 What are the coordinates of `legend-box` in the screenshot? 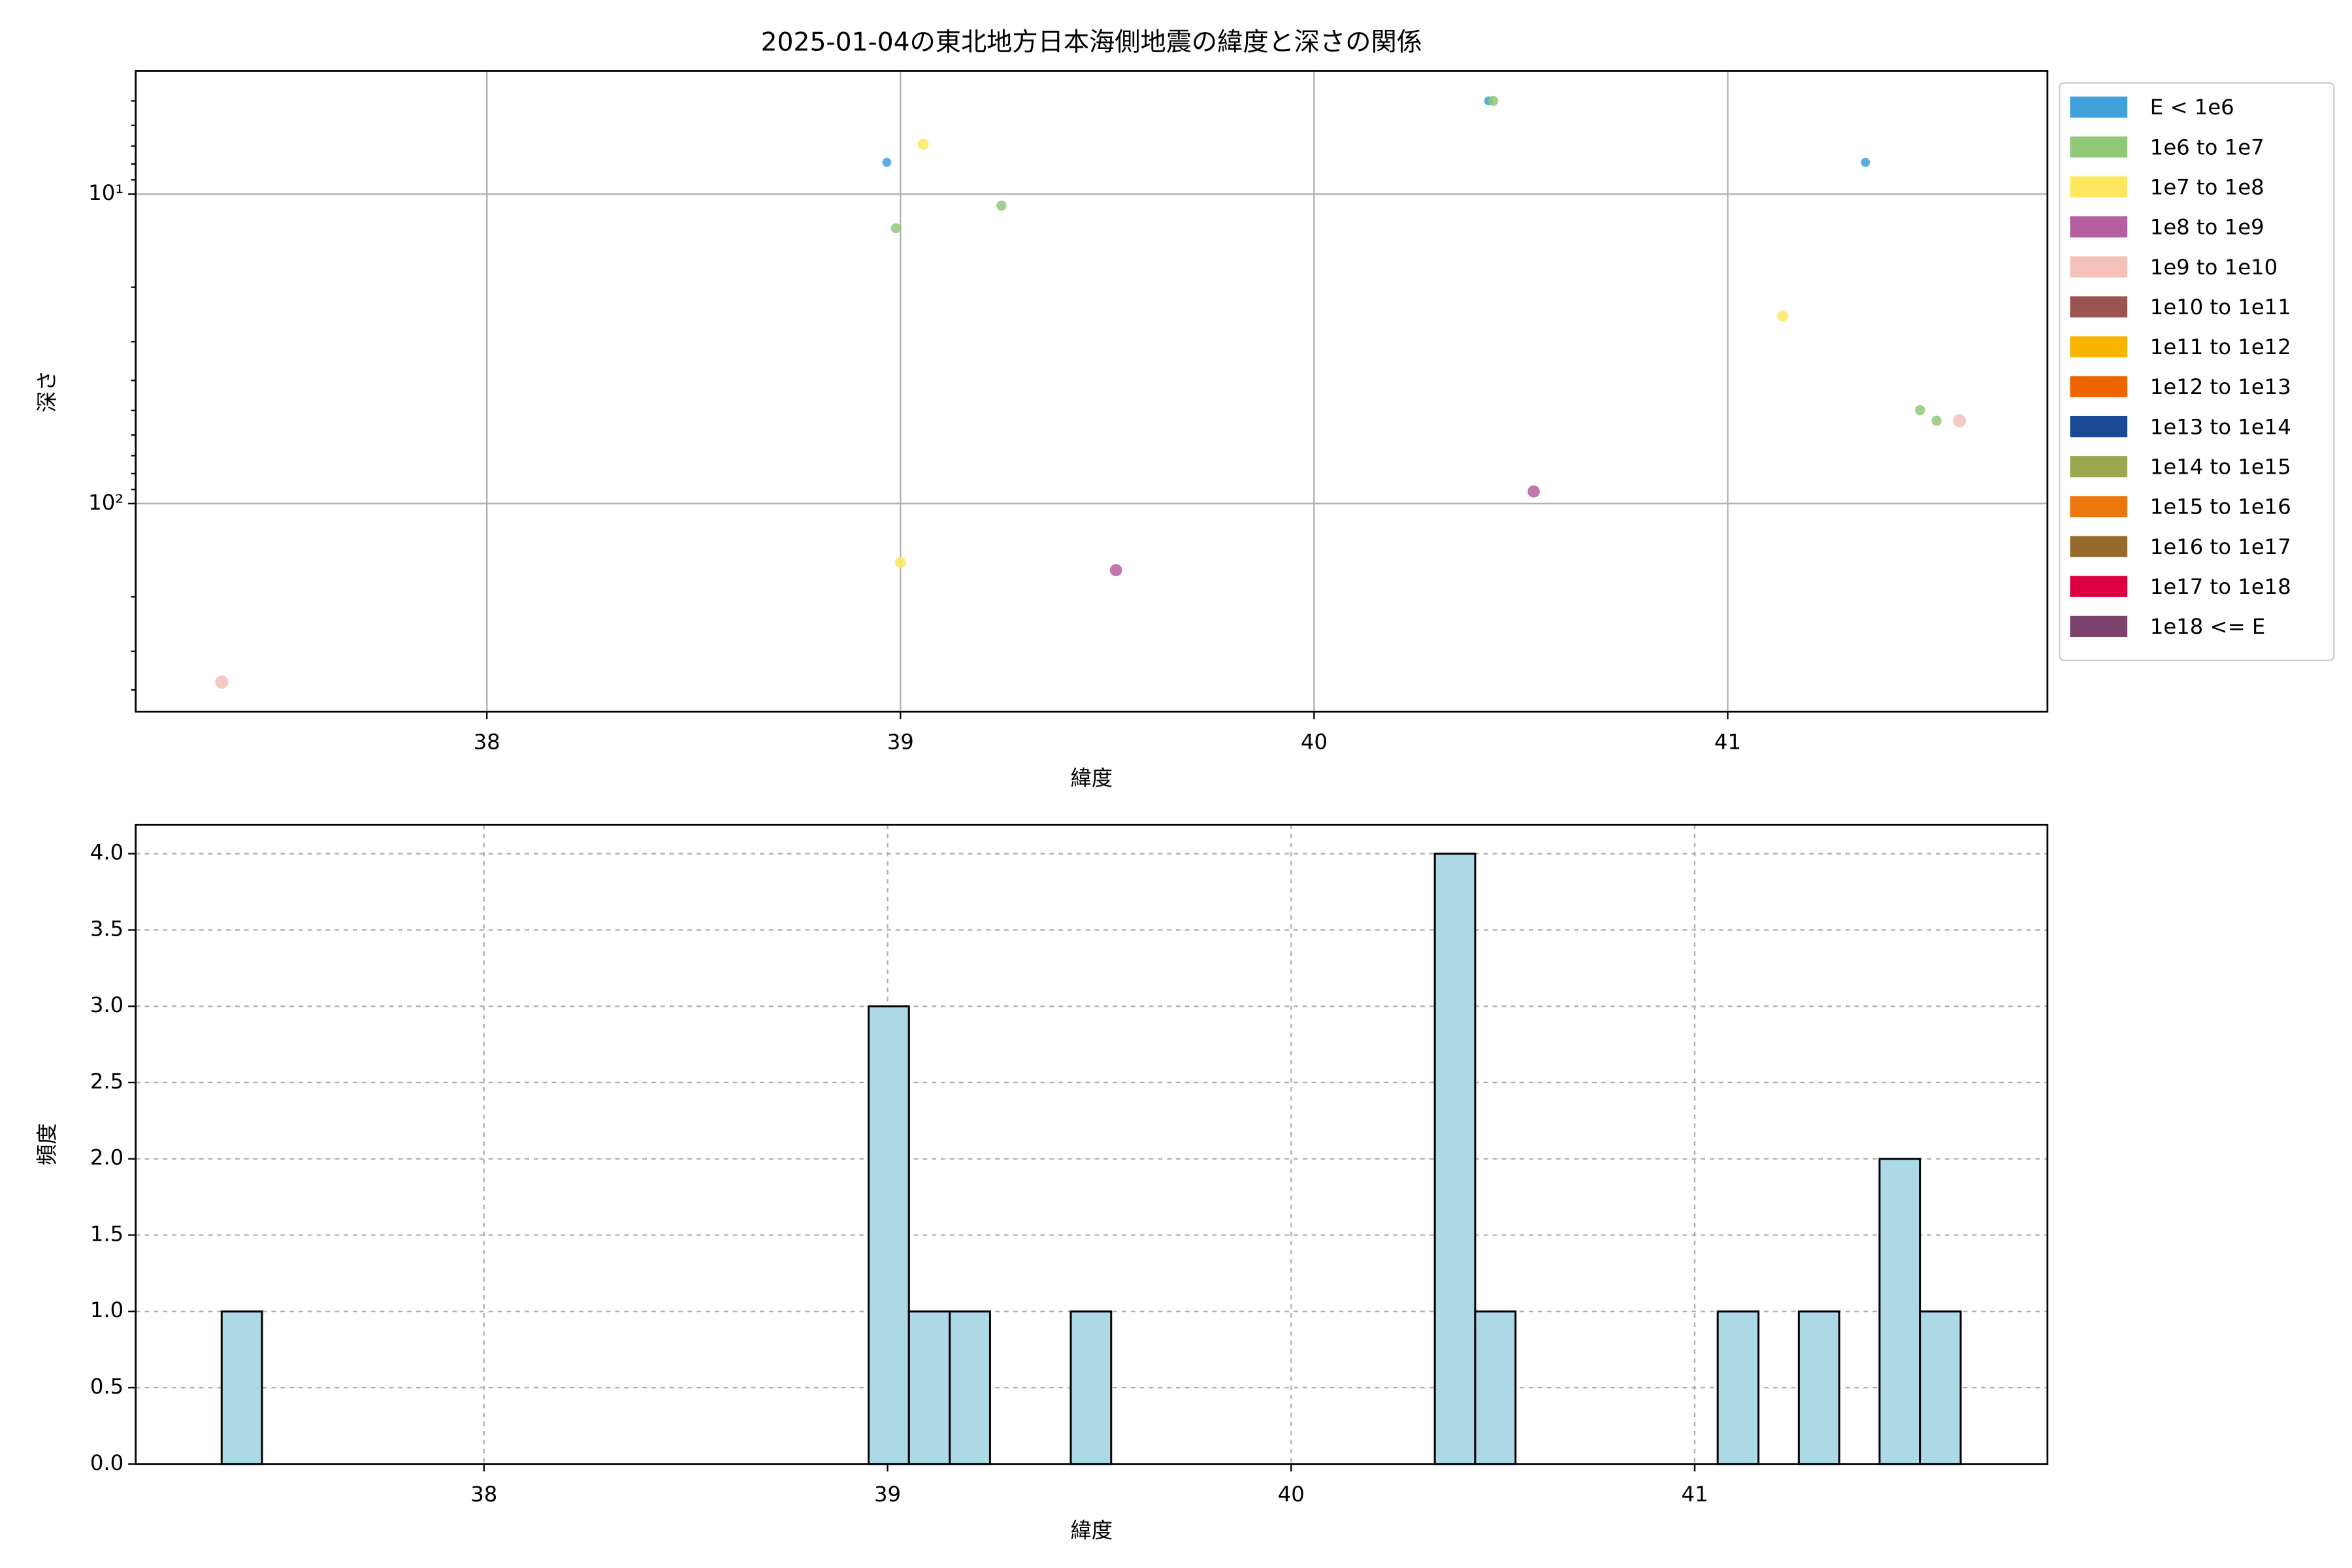 It's located at (2197, 371).